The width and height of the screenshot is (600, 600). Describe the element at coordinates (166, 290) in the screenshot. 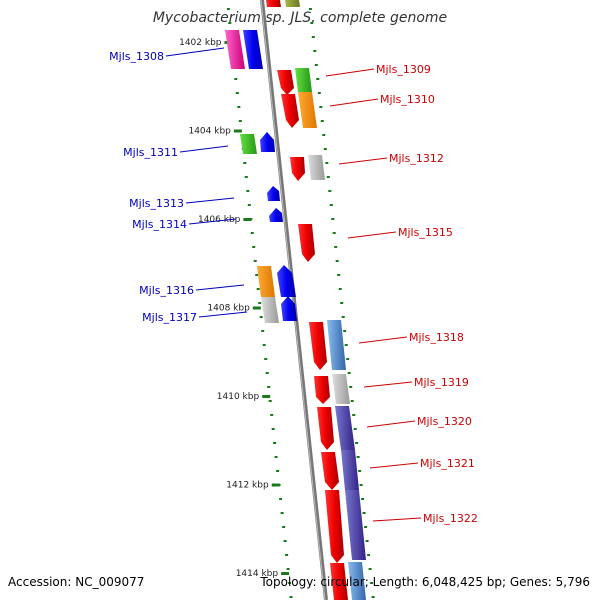

I see `gene-label-mjls-1316: Mjls_1316` at that location.